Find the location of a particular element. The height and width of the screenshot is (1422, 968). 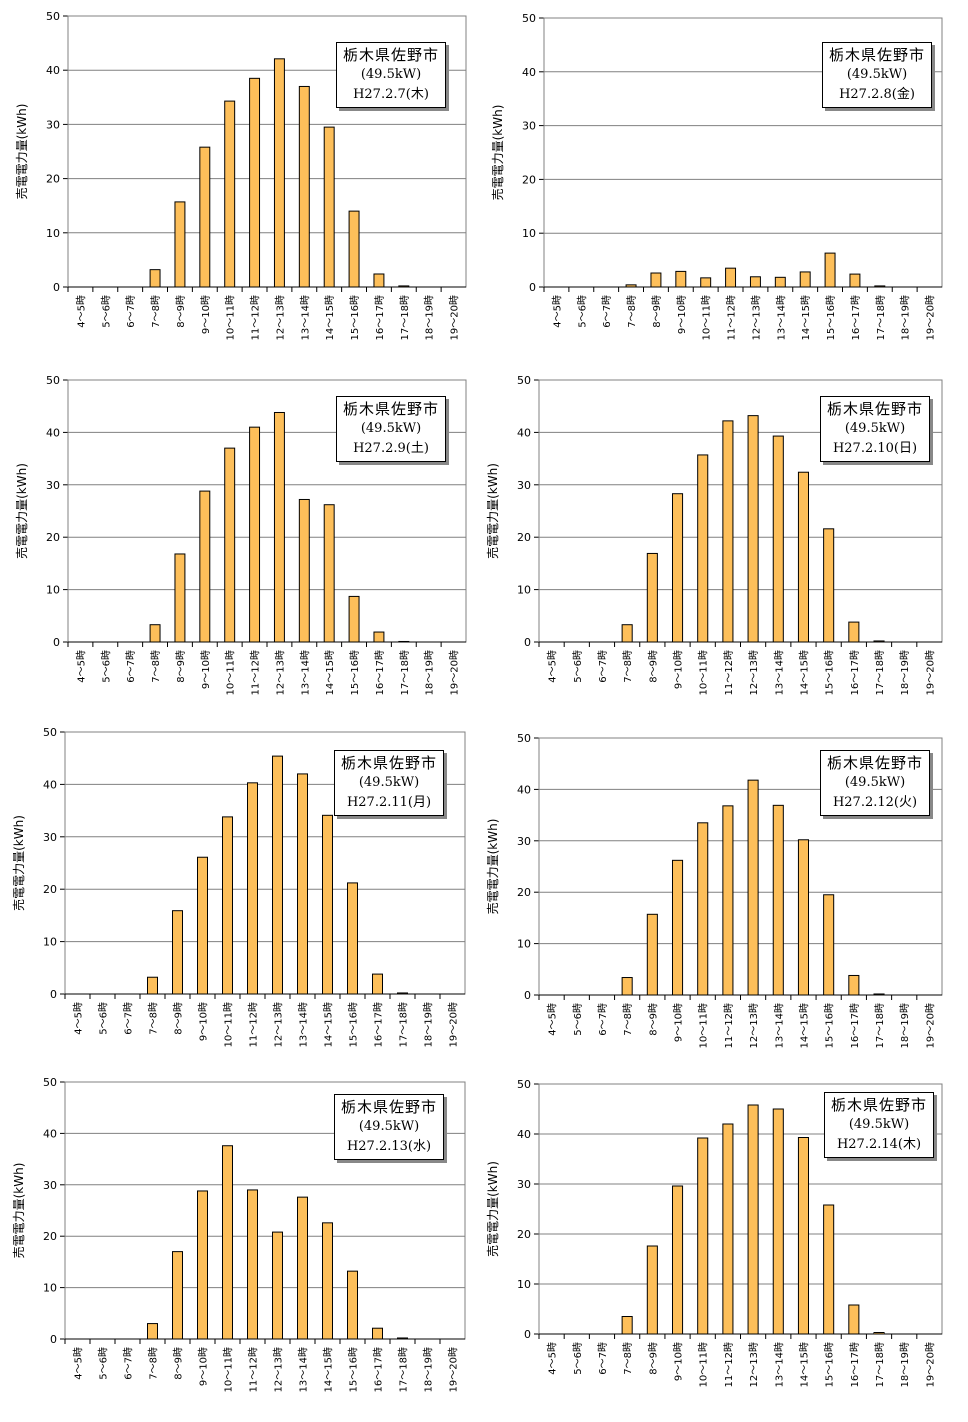

date-label: H27.2.10(日) is located at coordinates (875, 448).